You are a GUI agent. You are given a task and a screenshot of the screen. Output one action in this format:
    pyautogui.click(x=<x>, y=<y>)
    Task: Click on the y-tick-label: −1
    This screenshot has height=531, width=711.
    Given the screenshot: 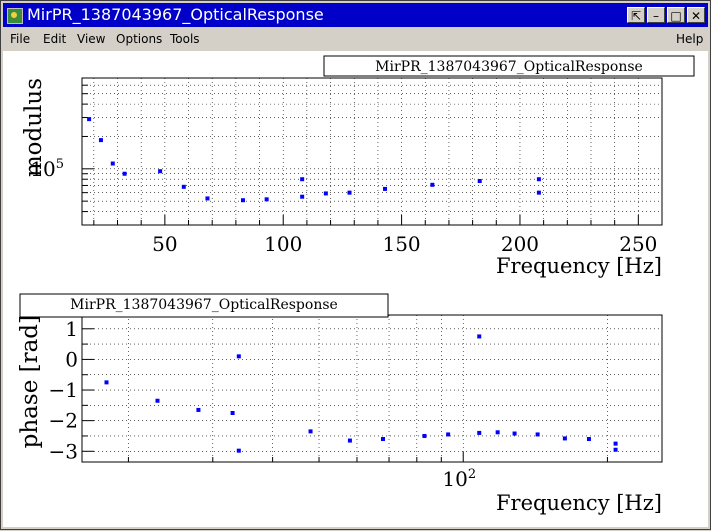 What is the action you would take?
    pyautogui.click(x=63, y=390)
    